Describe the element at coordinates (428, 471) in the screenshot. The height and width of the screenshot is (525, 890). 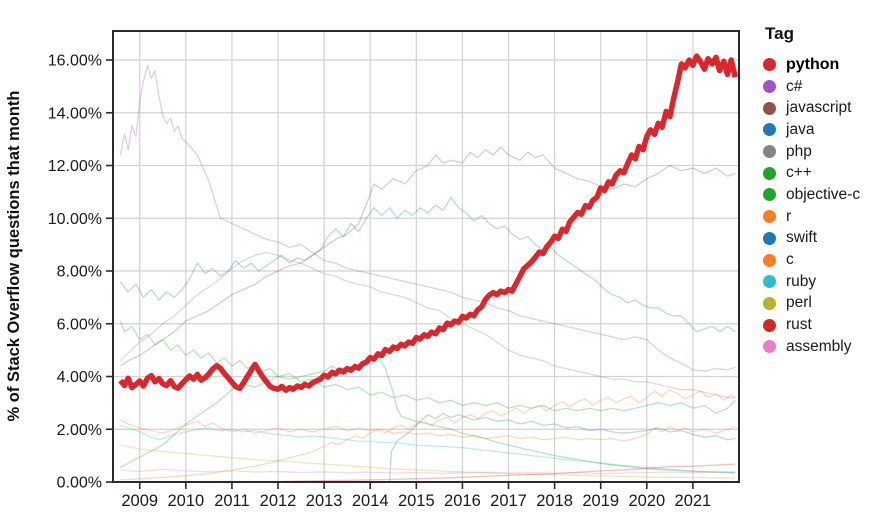
I see `series-line-assembly` at that location.